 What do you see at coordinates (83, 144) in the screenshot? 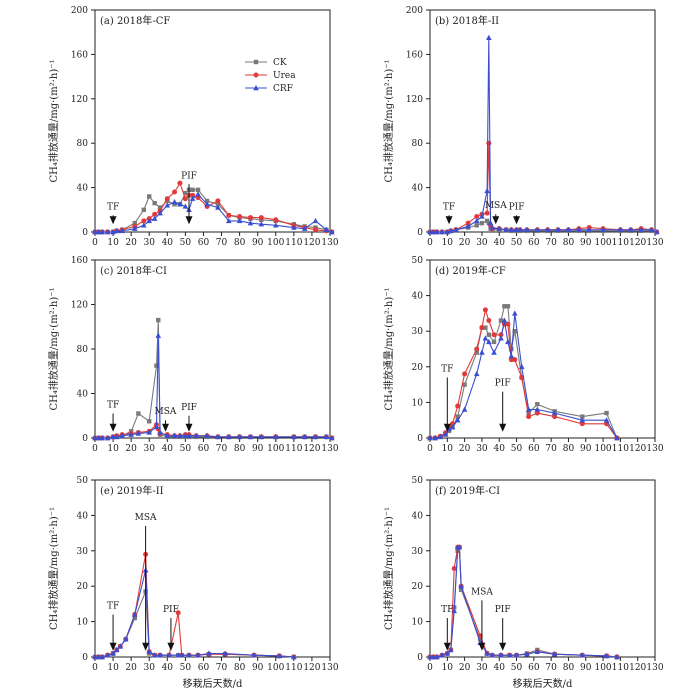
I see `y-tick-label: 80` at bounding box center [83, 144].